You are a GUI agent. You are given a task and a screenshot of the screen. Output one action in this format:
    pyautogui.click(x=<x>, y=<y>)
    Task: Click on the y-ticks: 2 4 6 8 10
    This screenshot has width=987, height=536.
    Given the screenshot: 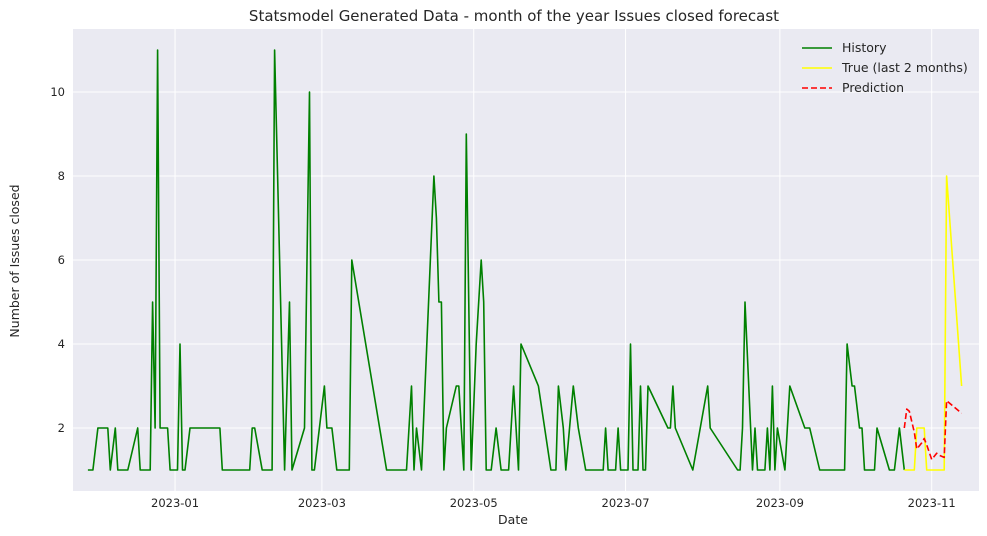 What is the action you would take?
    pyautogui.click(x=57, y=260)
    